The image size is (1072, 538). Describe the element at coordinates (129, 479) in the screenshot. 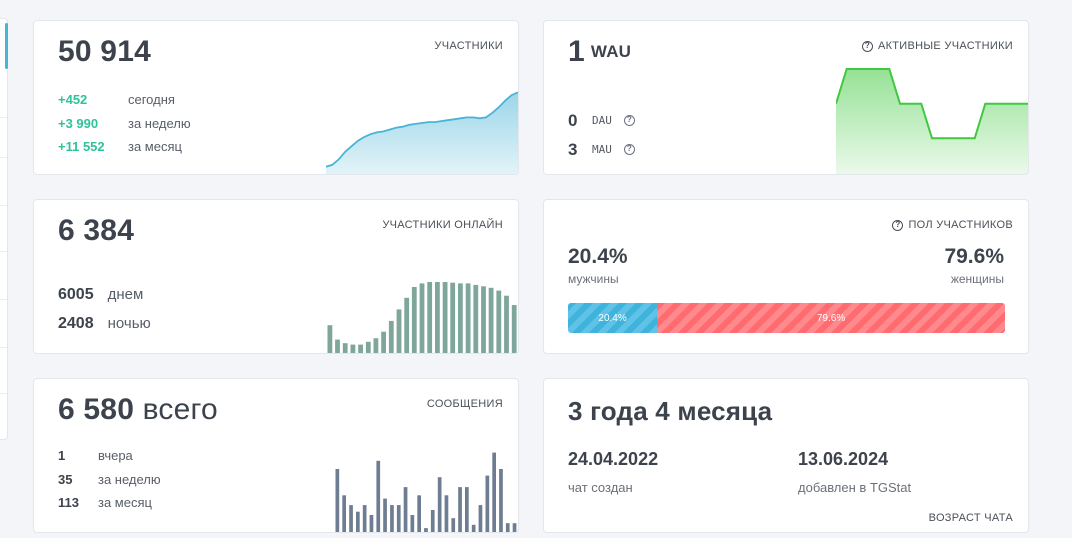

I see `messages-label: за неделю` at that location.